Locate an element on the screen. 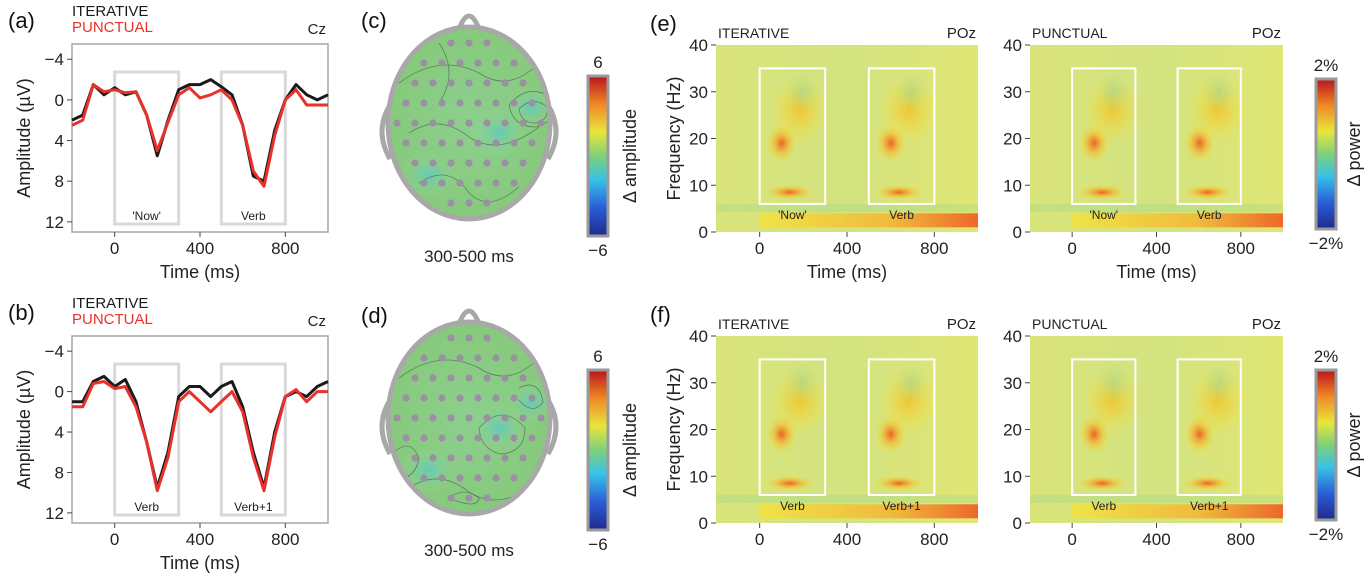 This screenshot has width=1372, height=578. legend-iterative: ITERATIVE is located at coordinates (110, 303).